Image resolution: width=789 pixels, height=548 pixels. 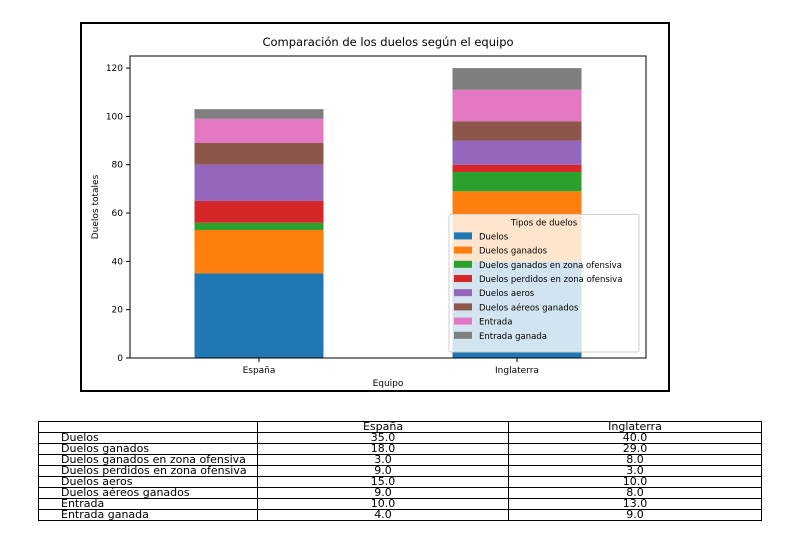 What do you see at coordinates (400, 504) in the screenshot?
I see `table-row: Entrada 10.0 13.0` at bounding box center [400, 504].